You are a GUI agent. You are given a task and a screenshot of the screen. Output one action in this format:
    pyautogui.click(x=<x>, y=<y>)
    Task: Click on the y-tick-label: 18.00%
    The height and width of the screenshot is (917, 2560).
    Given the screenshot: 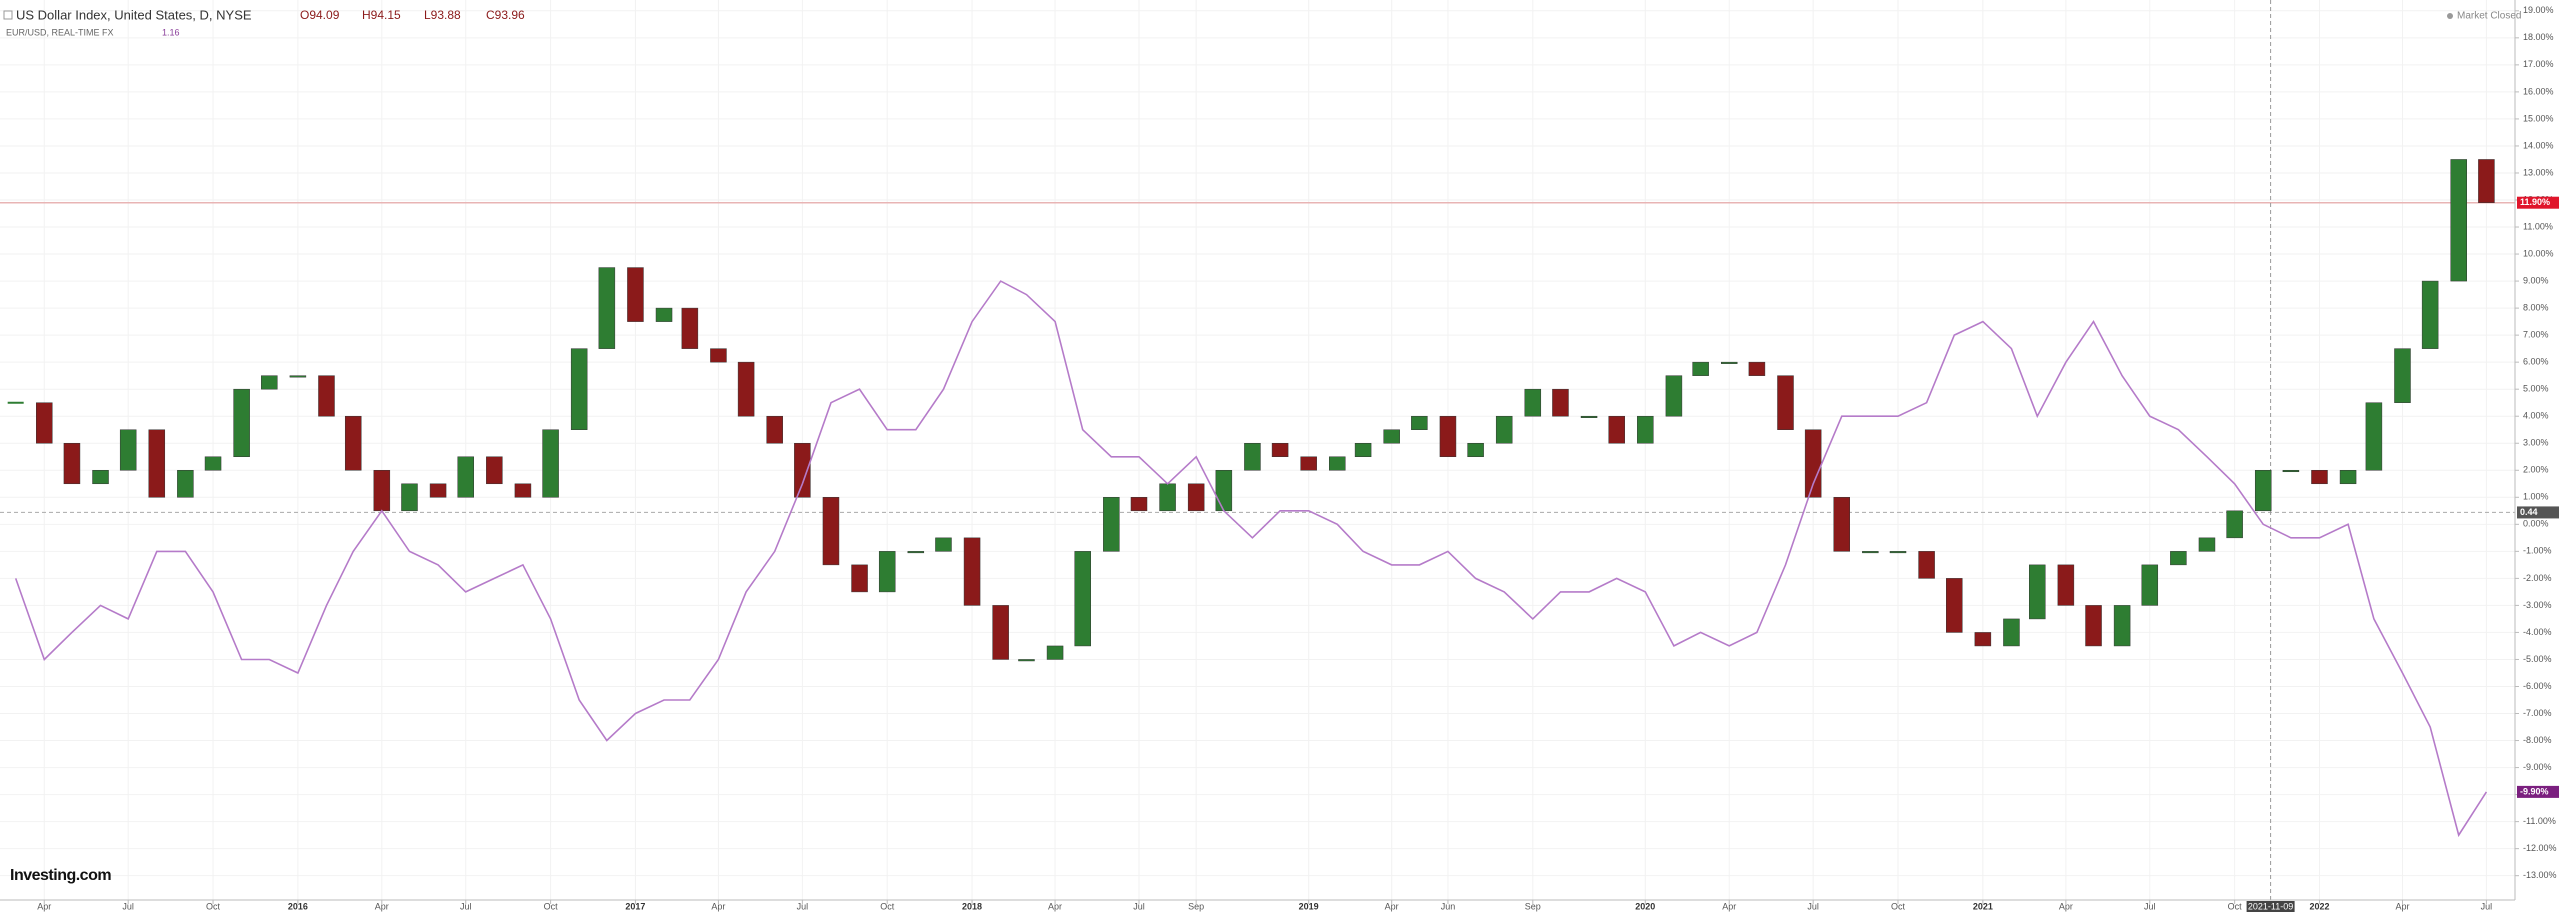 What is the action you would take?
    pyautogui.click(x=2538, y=37)
    